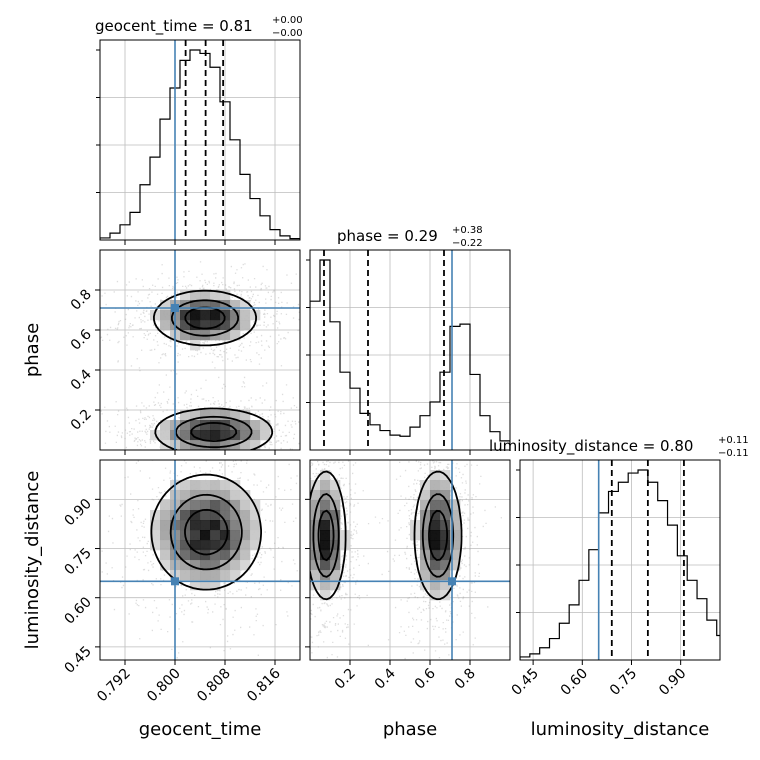 The image size is (760, 760). I want to click on title-luminosity-distance: luminosity_distance = 0.80 +0.11 −0.11, so click(619, 447).